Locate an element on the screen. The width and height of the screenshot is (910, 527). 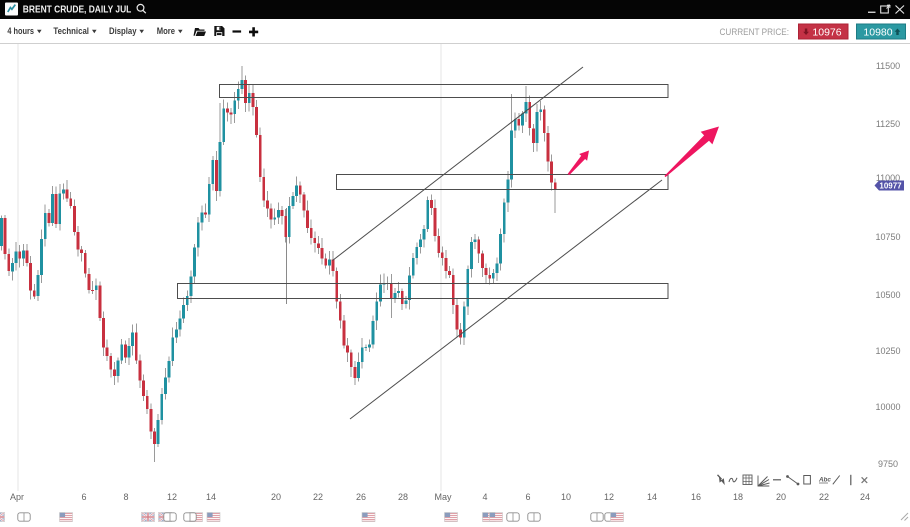
svg-text: 11500 is located at coordinates (888, 66).